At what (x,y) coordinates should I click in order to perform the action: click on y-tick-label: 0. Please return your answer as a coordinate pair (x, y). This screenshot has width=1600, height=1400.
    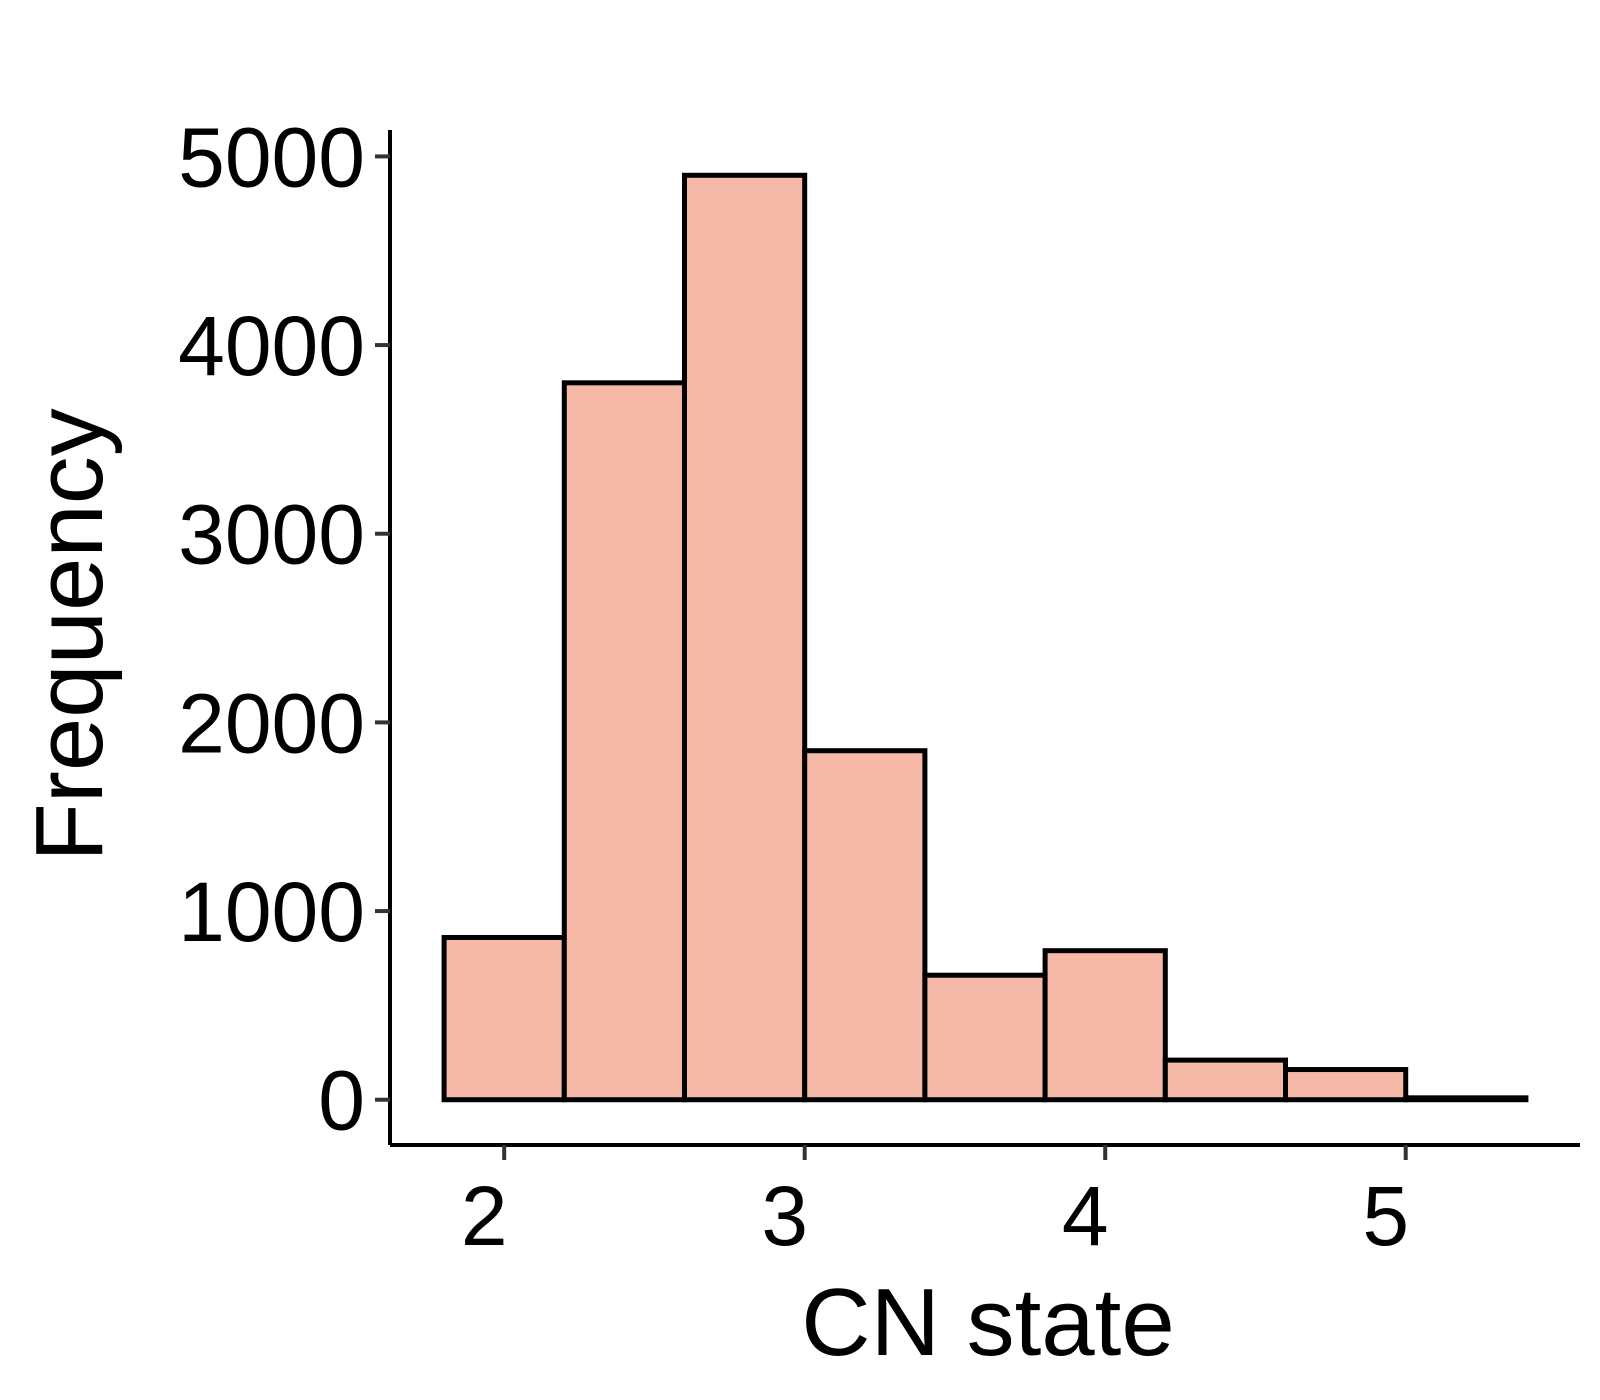
    Looking at the image, I should click on (341, 1101).